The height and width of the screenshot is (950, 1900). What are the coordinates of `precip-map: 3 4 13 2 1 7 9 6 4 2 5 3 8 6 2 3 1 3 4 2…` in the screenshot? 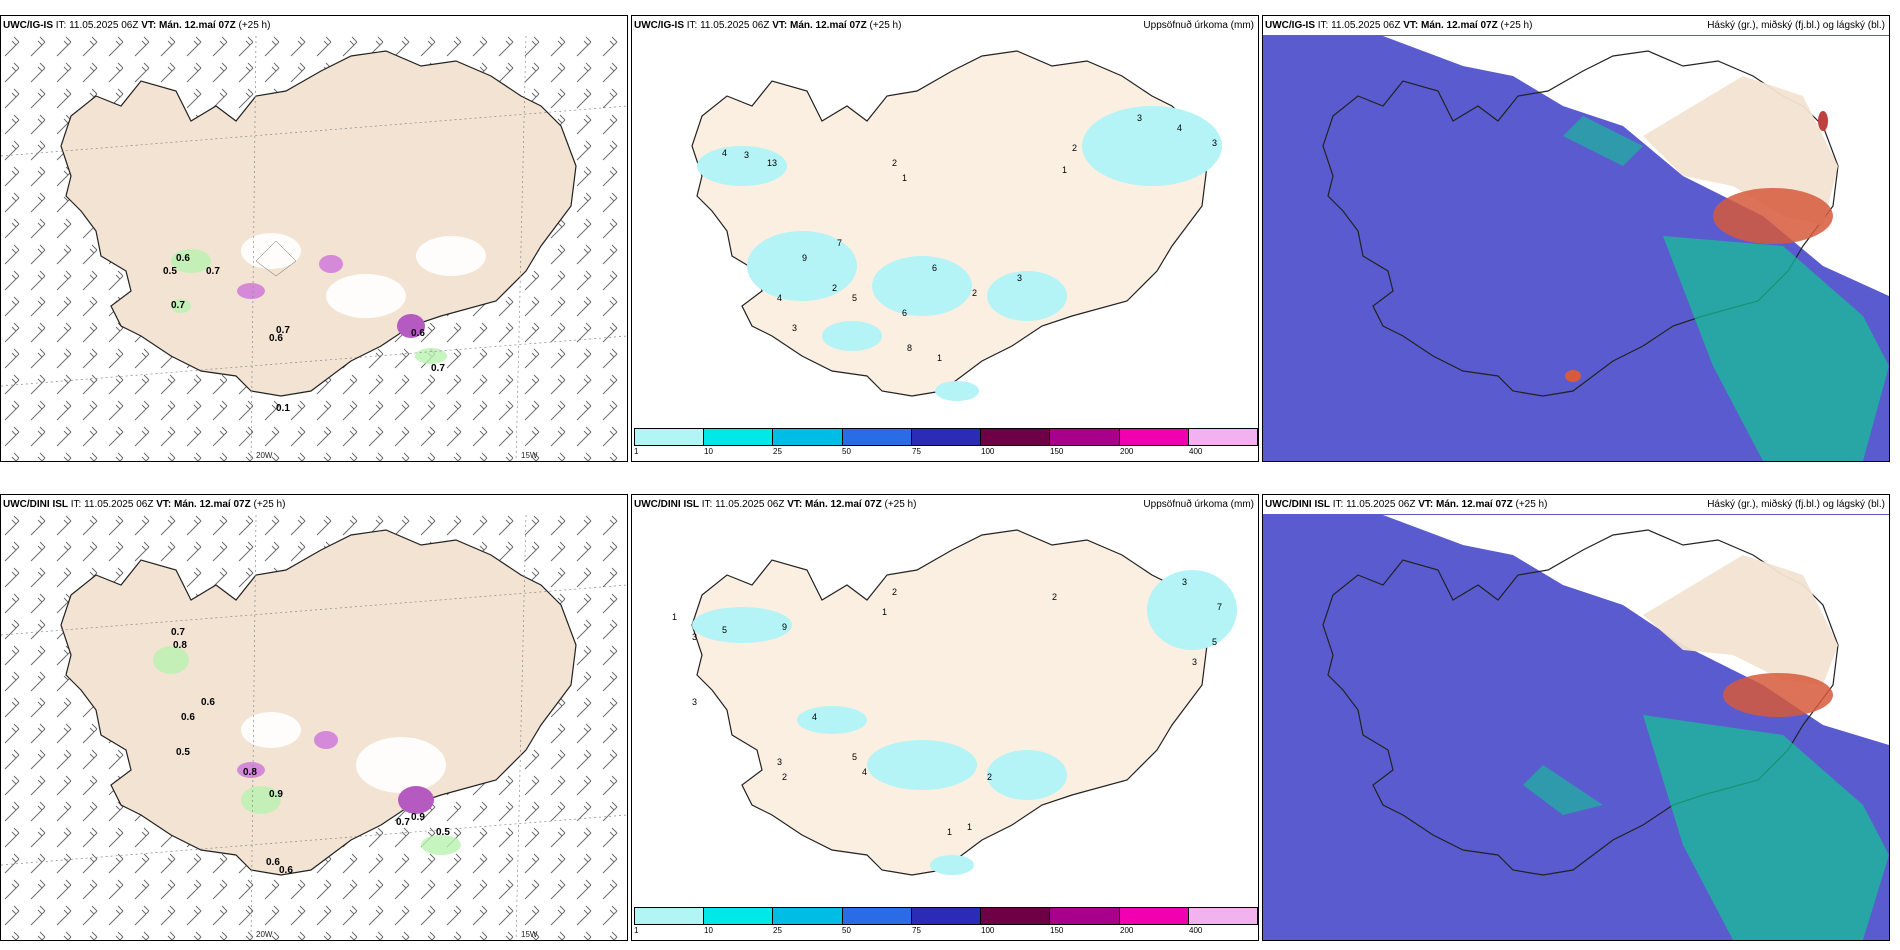 It's located at (945, 236).